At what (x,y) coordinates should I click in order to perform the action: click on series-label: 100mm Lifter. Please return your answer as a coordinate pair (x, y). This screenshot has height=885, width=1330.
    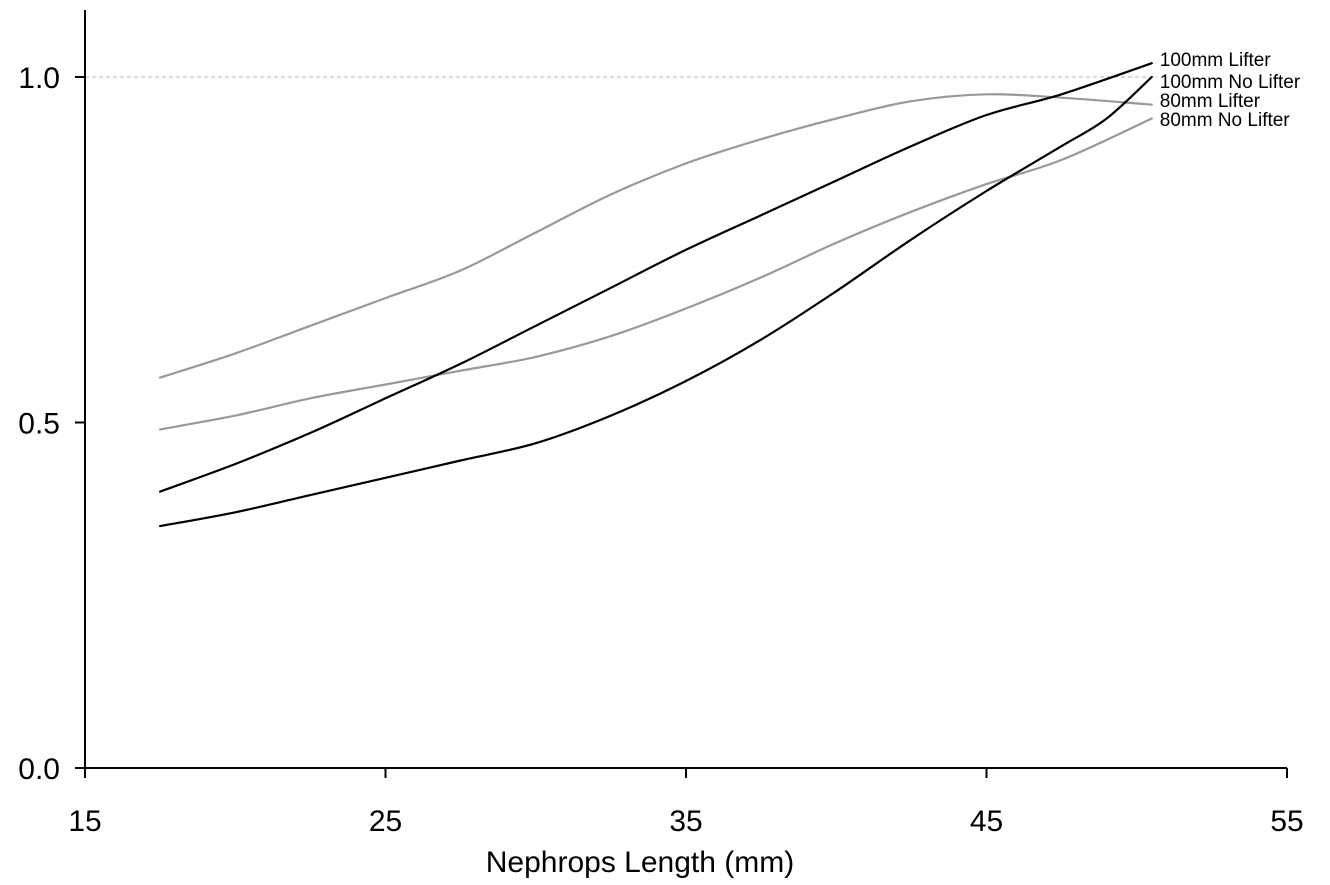
    Looking at the image, I should click on (1216, 60).